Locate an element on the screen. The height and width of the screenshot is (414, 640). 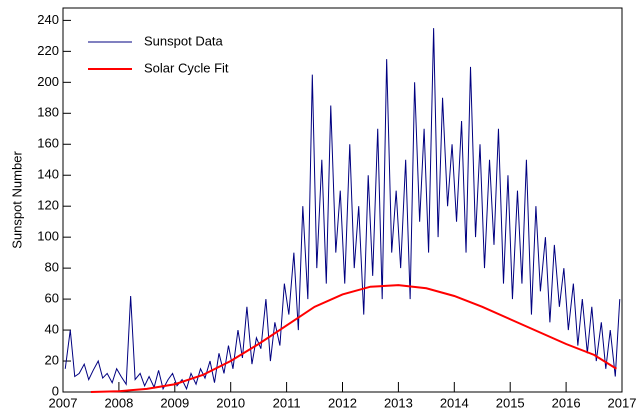
legend-label: Solar Cycle Fit is located at coordinates (186, 67).